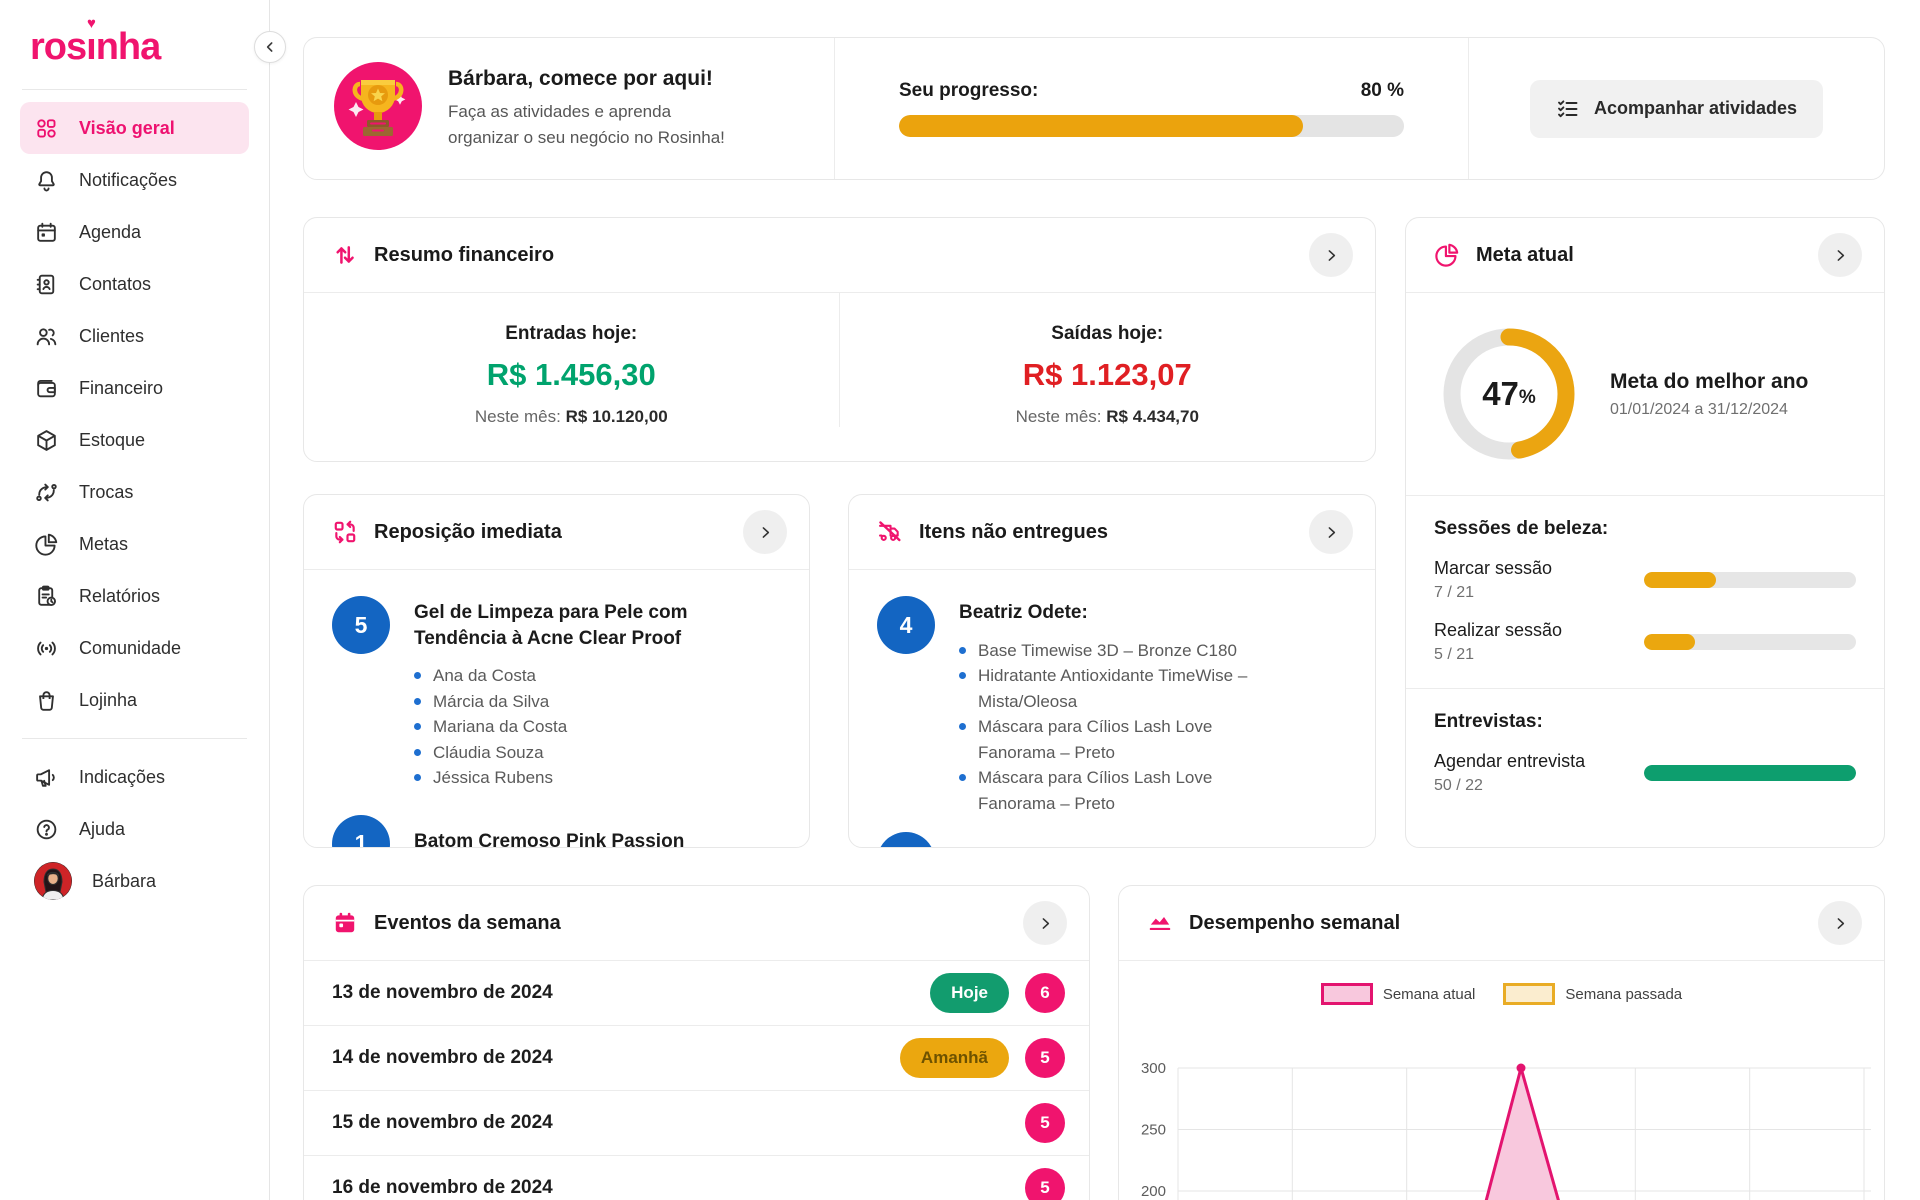 The width and height of the screenshot is (1920, 1200). What do you see at coordinates (134, 738) in the screenshot?
I see `sidebar-divider` at bounding box center [134, 738].